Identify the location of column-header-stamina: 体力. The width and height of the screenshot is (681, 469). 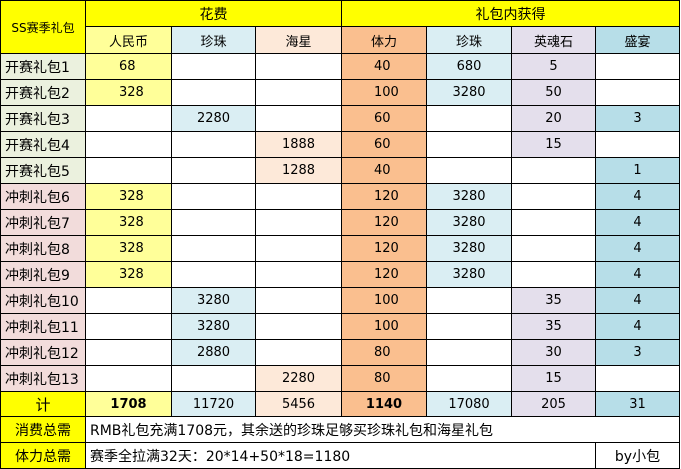
(384, 40).